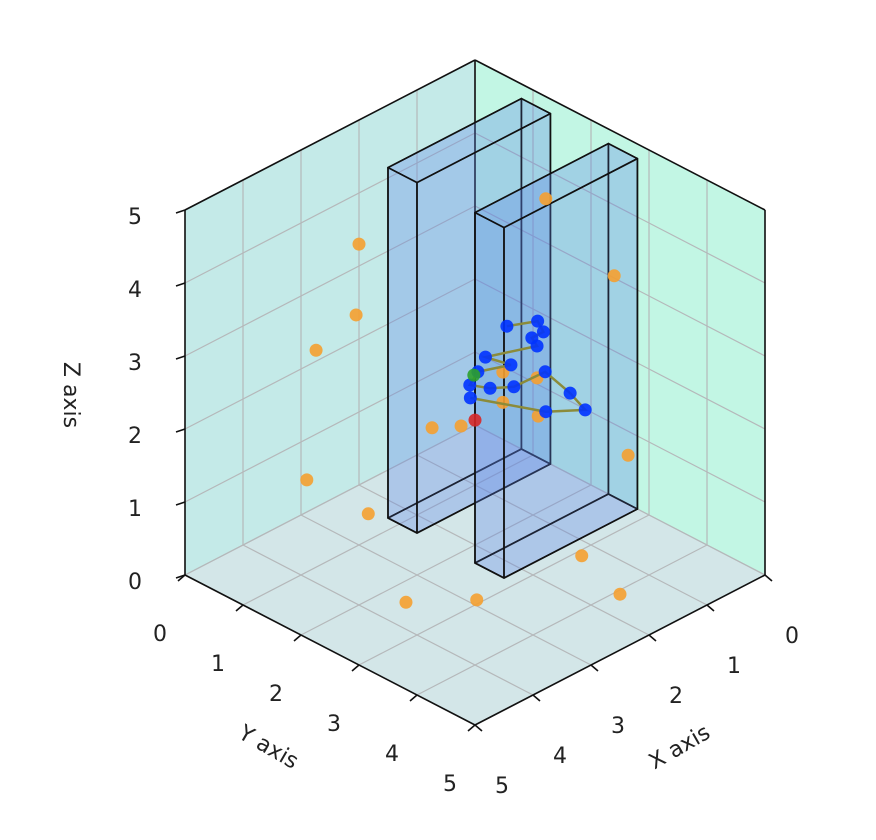 The image size is (876, 840). I want to click on y-tick-label: 2, so click(276, 694).